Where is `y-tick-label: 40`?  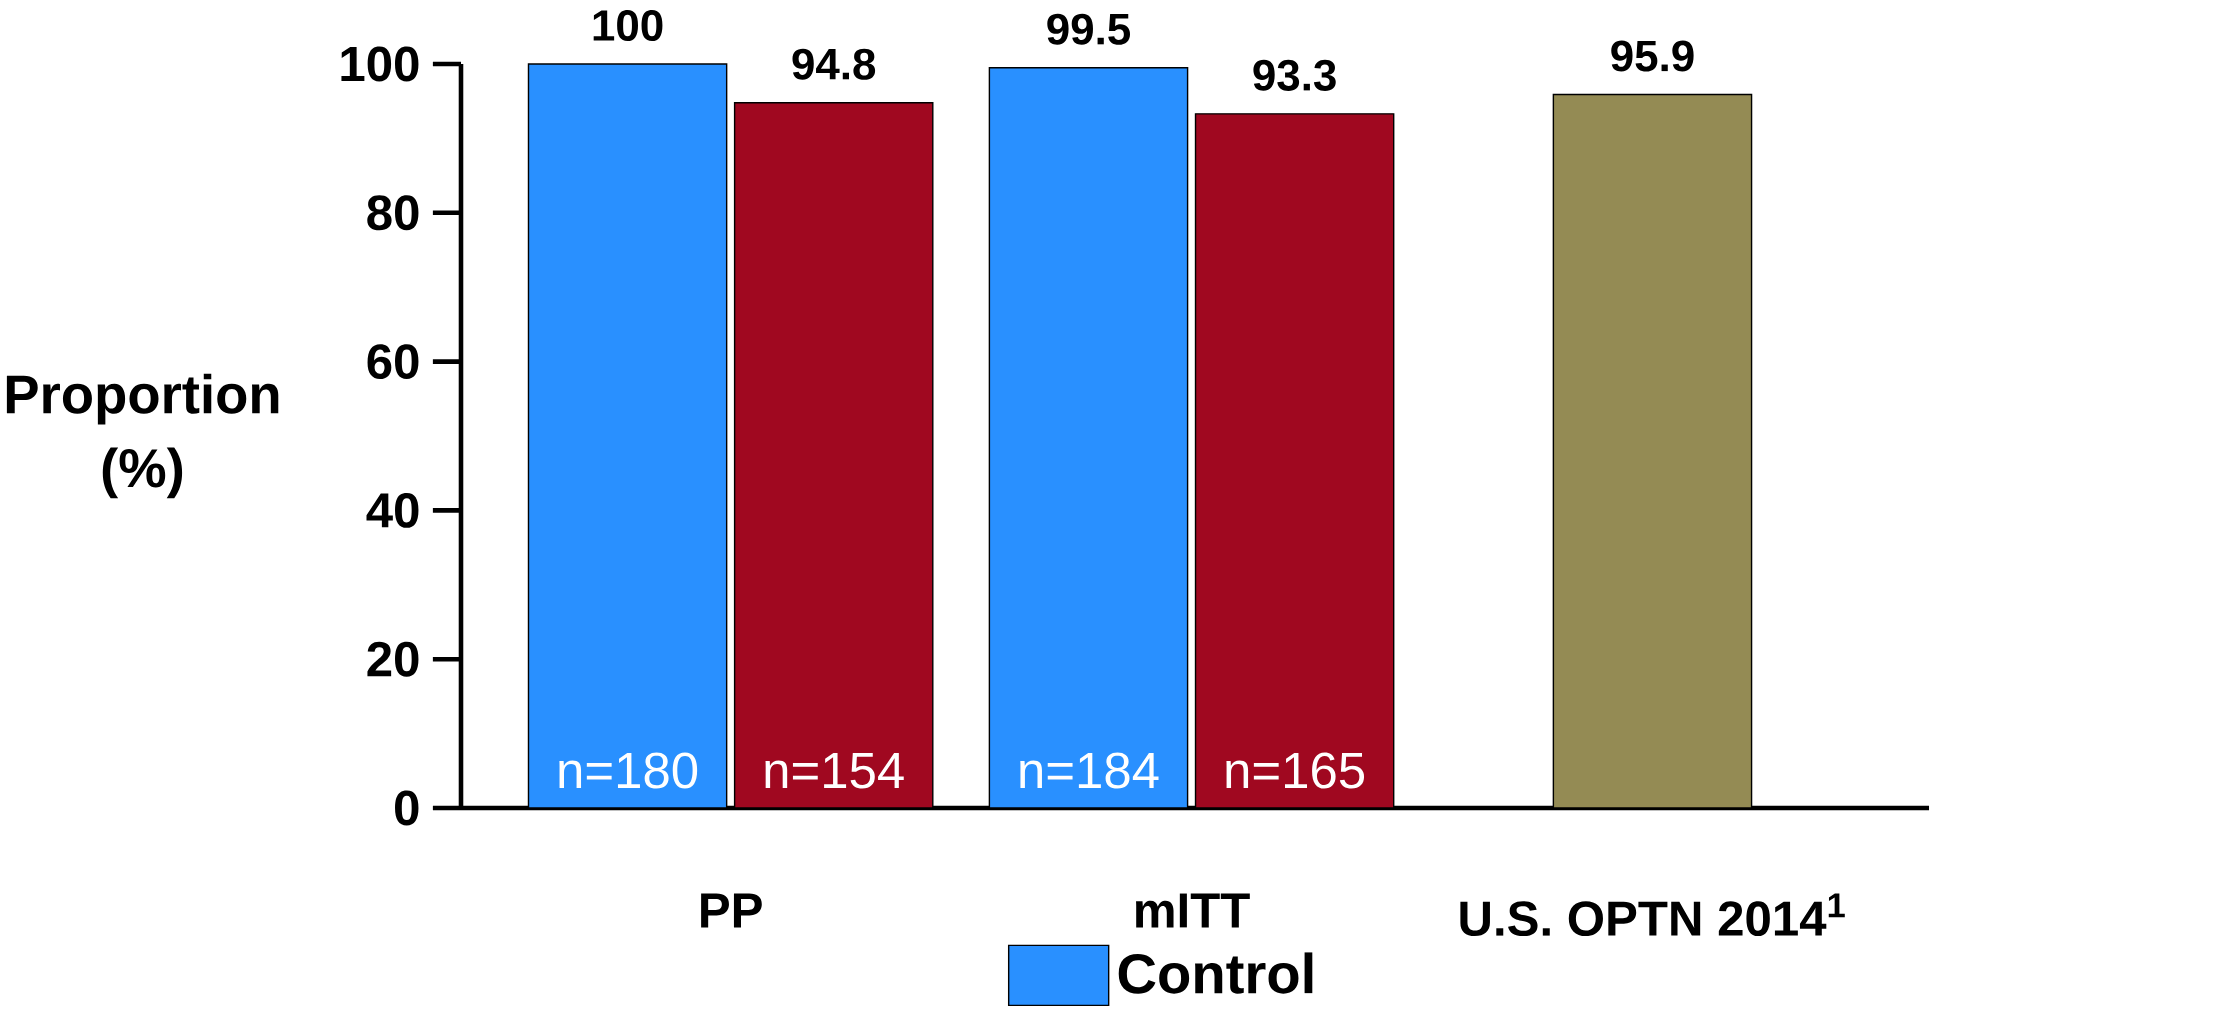 y-tick-label: 40 is located at coordinates (392, 510).